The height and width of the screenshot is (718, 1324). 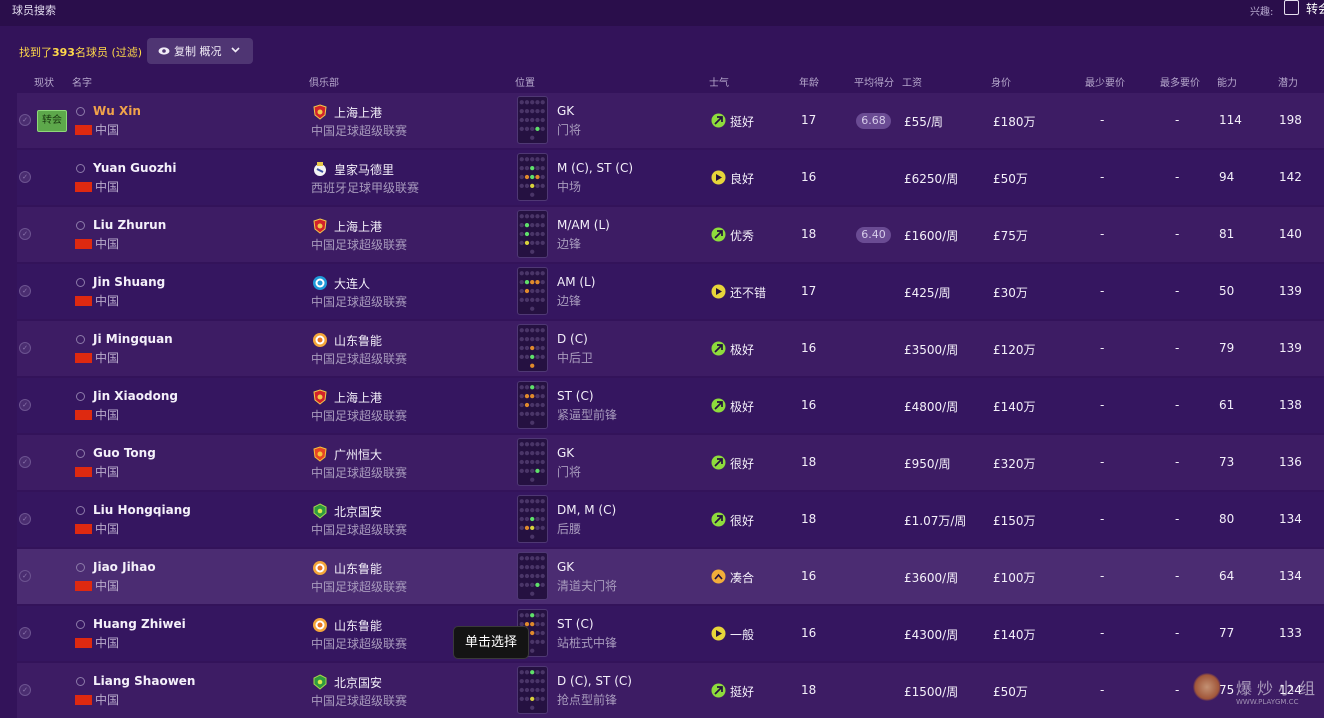 I want to click on average-rating-badge: 6.40, so click(x=873, y=235).